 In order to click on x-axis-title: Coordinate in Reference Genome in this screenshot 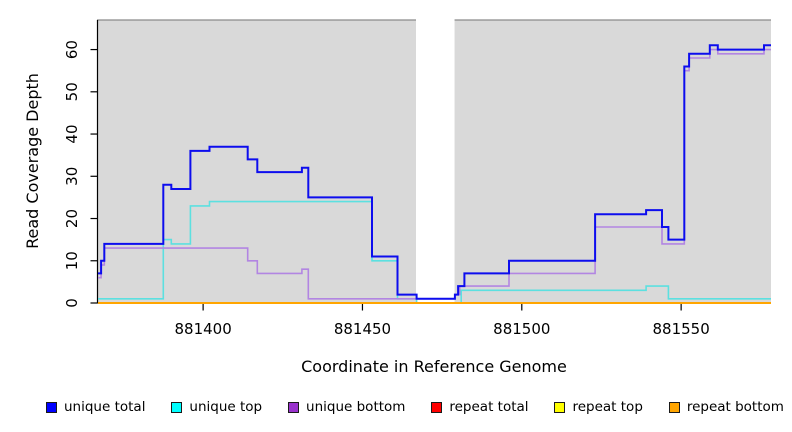, I will do `click(434, 366)`.